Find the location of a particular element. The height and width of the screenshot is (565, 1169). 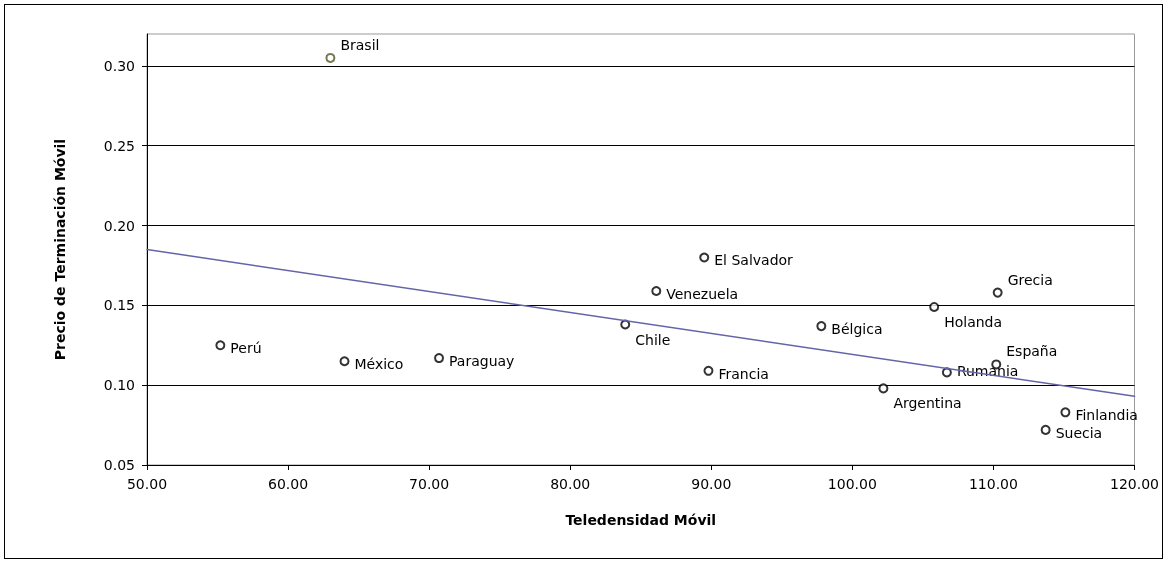

annotation: Chile is located at coordinates (653, 339).